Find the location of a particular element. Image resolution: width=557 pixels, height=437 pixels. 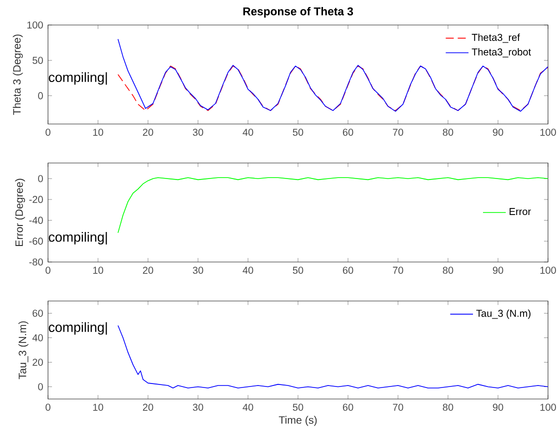

y-tick-label: 60 is located at coordinates (37, 313).